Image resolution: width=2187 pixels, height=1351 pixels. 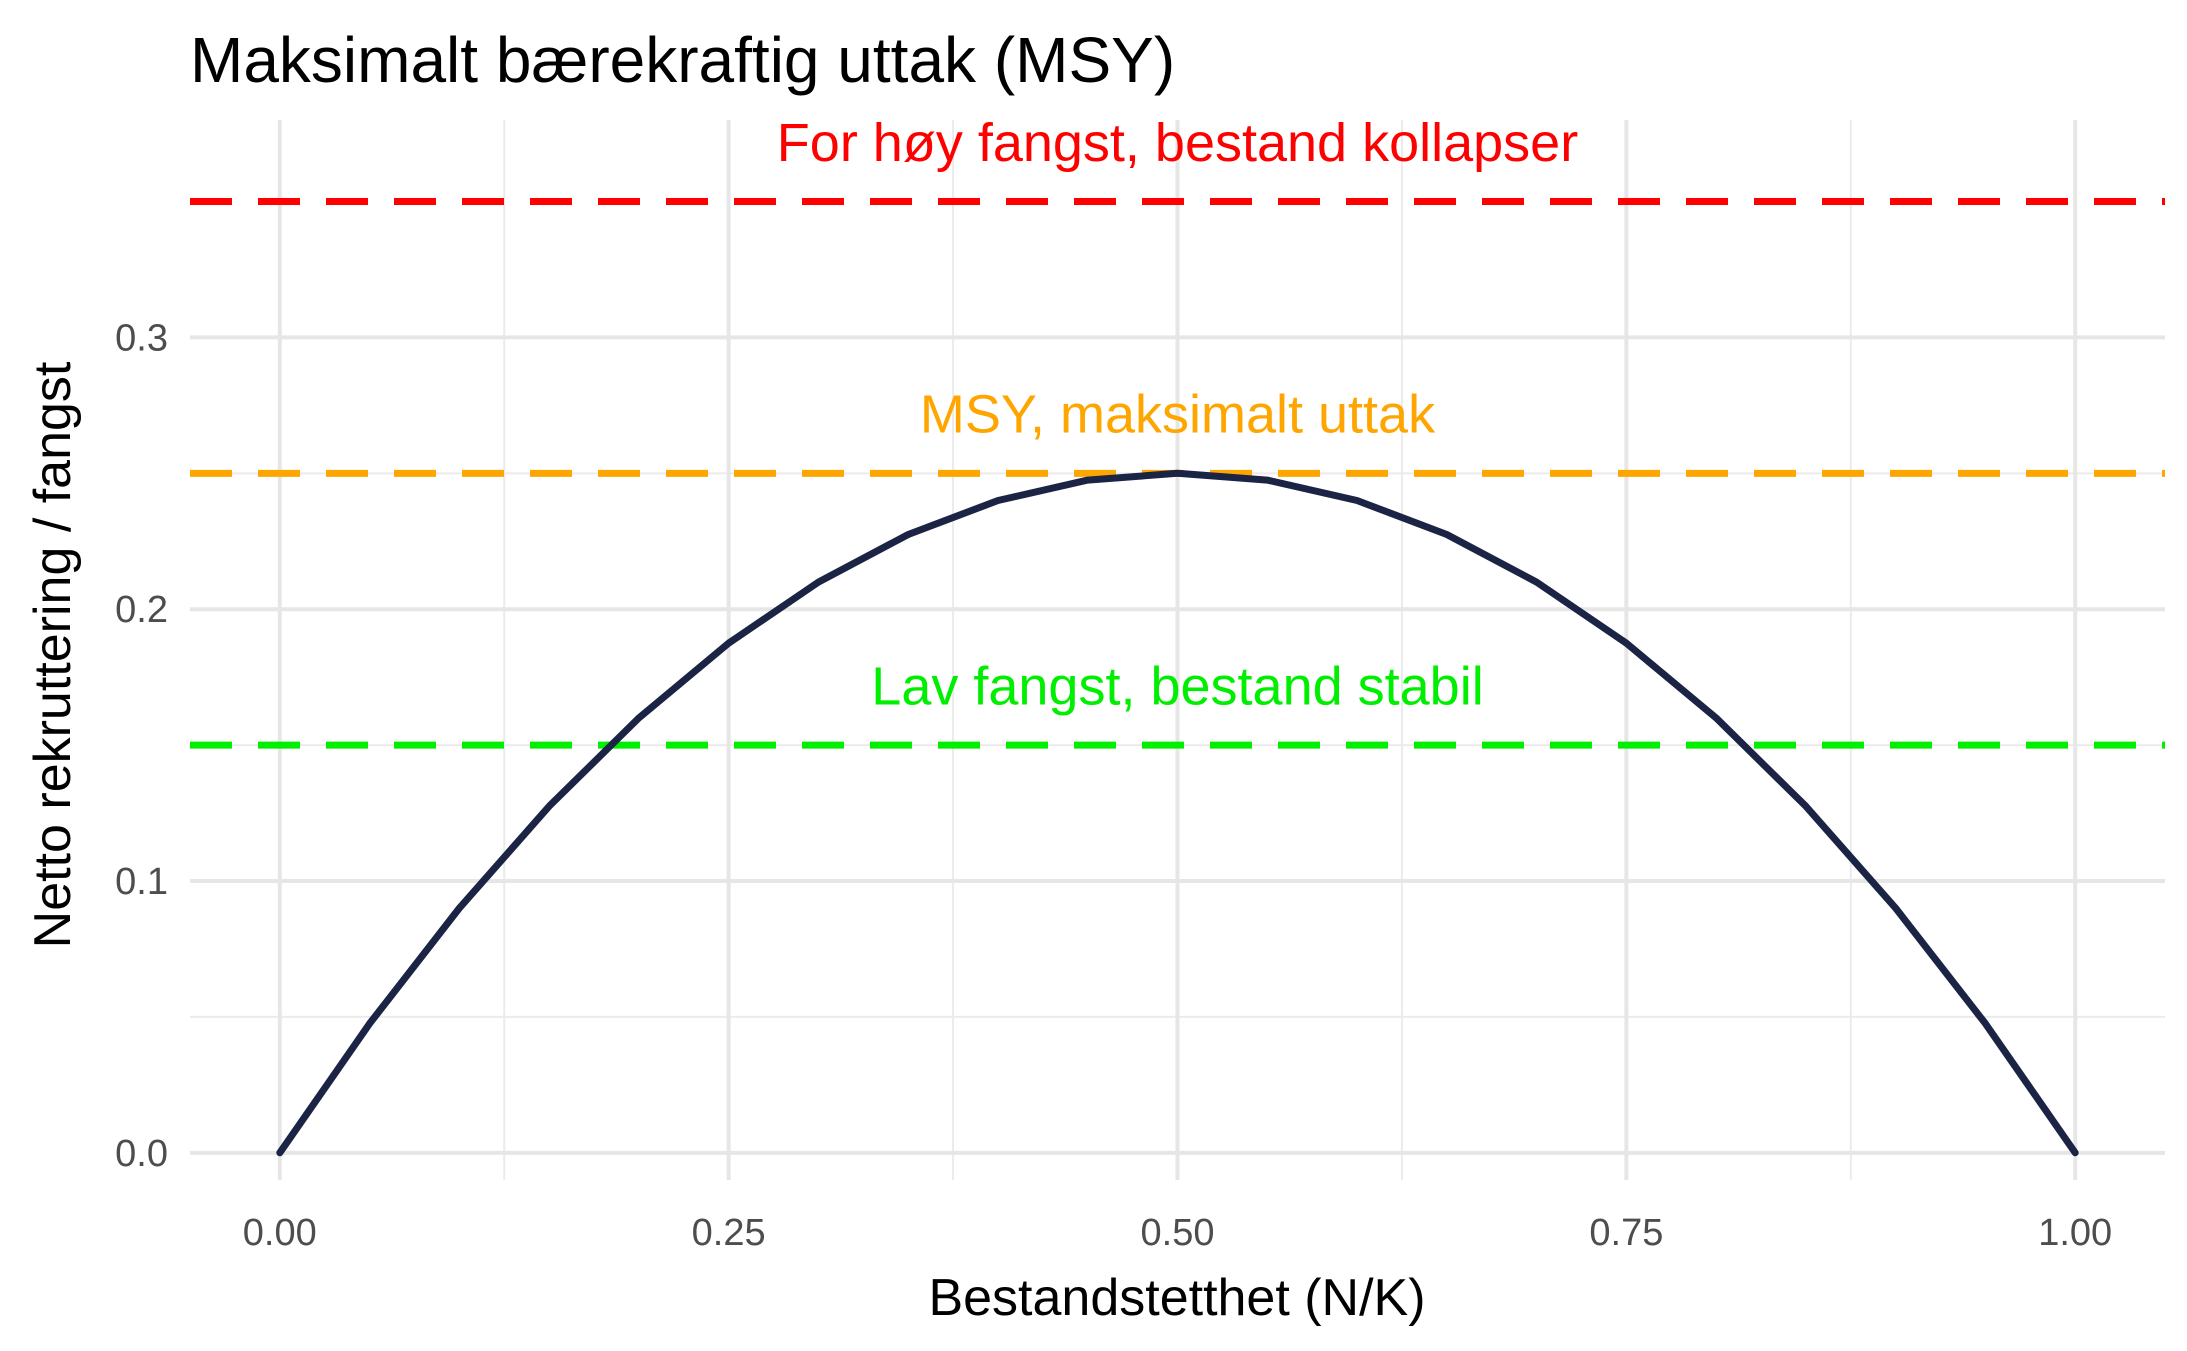 I want to click on y-tick-label: 0.3, so click(x=141, y=338).